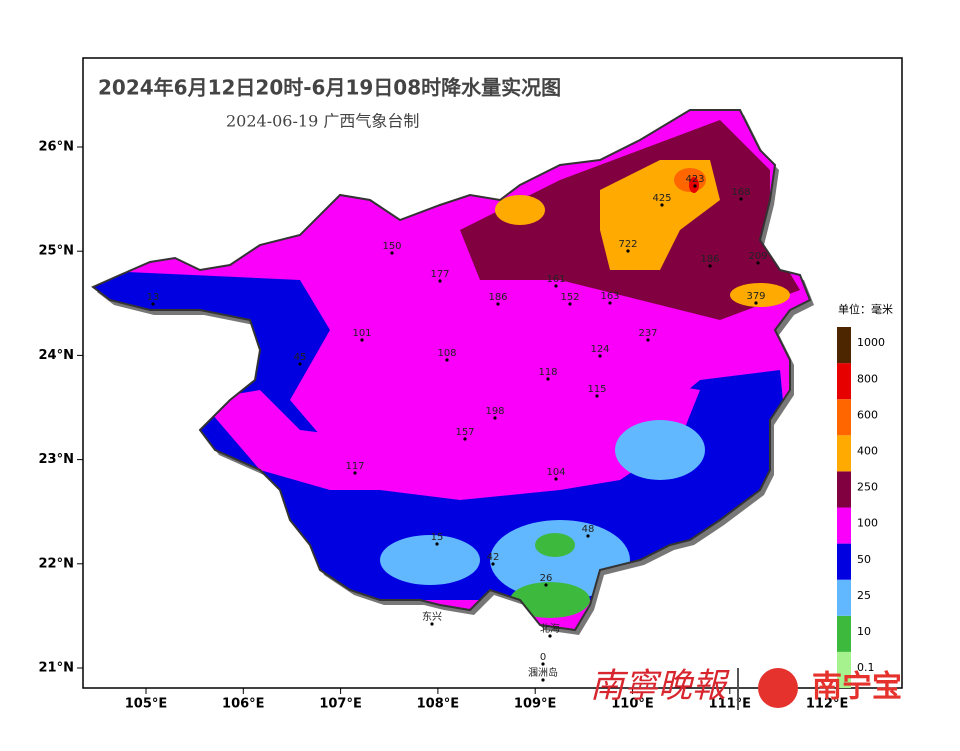 This screenshot has width=960, height=751. I want to click on station-label: 东兴, so click(432, 616).